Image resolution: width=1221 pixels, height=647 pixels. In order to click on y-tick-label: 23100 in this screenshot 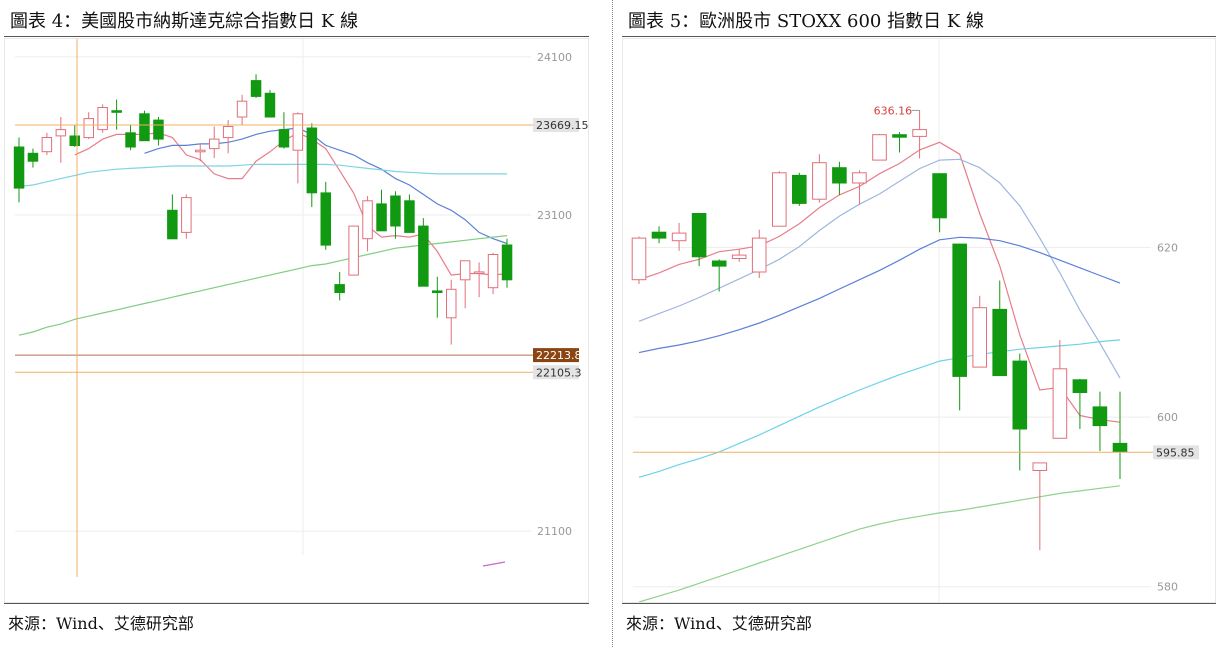, I will do `click(554, 215)`.